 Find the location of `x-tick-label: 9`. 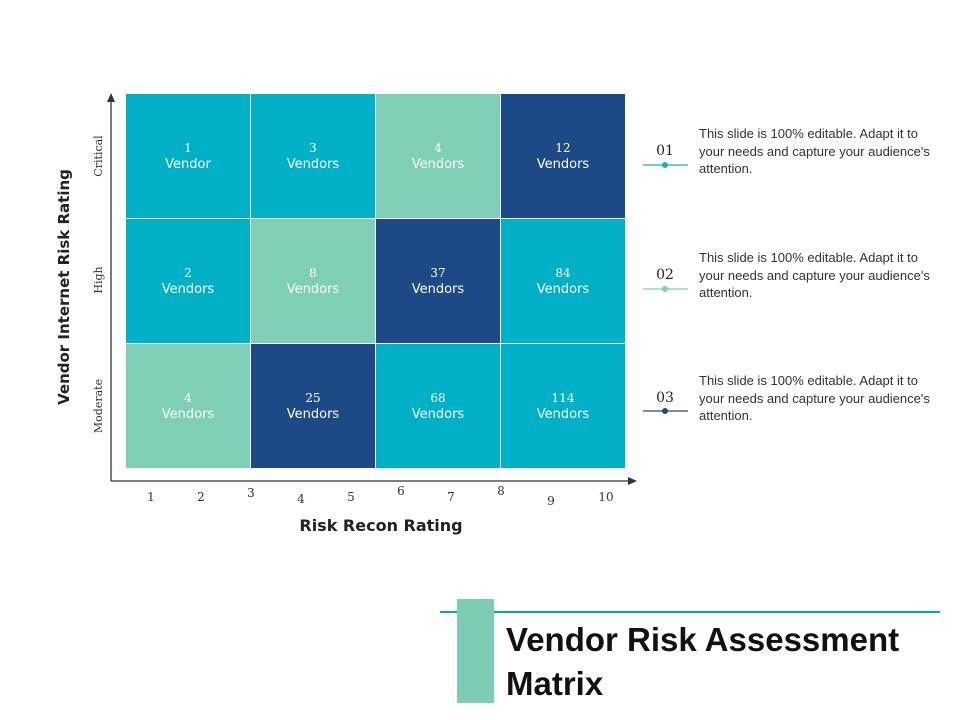

x-tick-label: 9 is located at coordinates (551, 501).